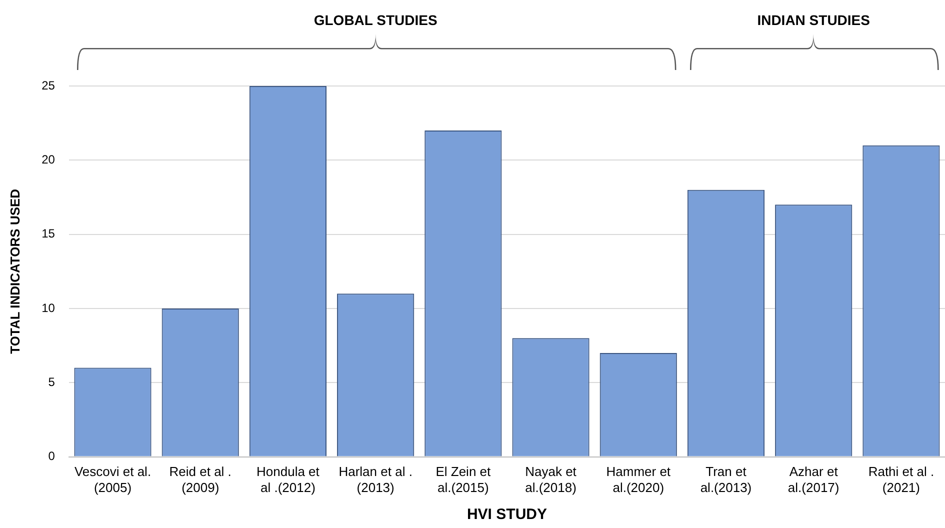  I want to click on x-tick-label: Harlan et al . (2013), so click(375, 479).